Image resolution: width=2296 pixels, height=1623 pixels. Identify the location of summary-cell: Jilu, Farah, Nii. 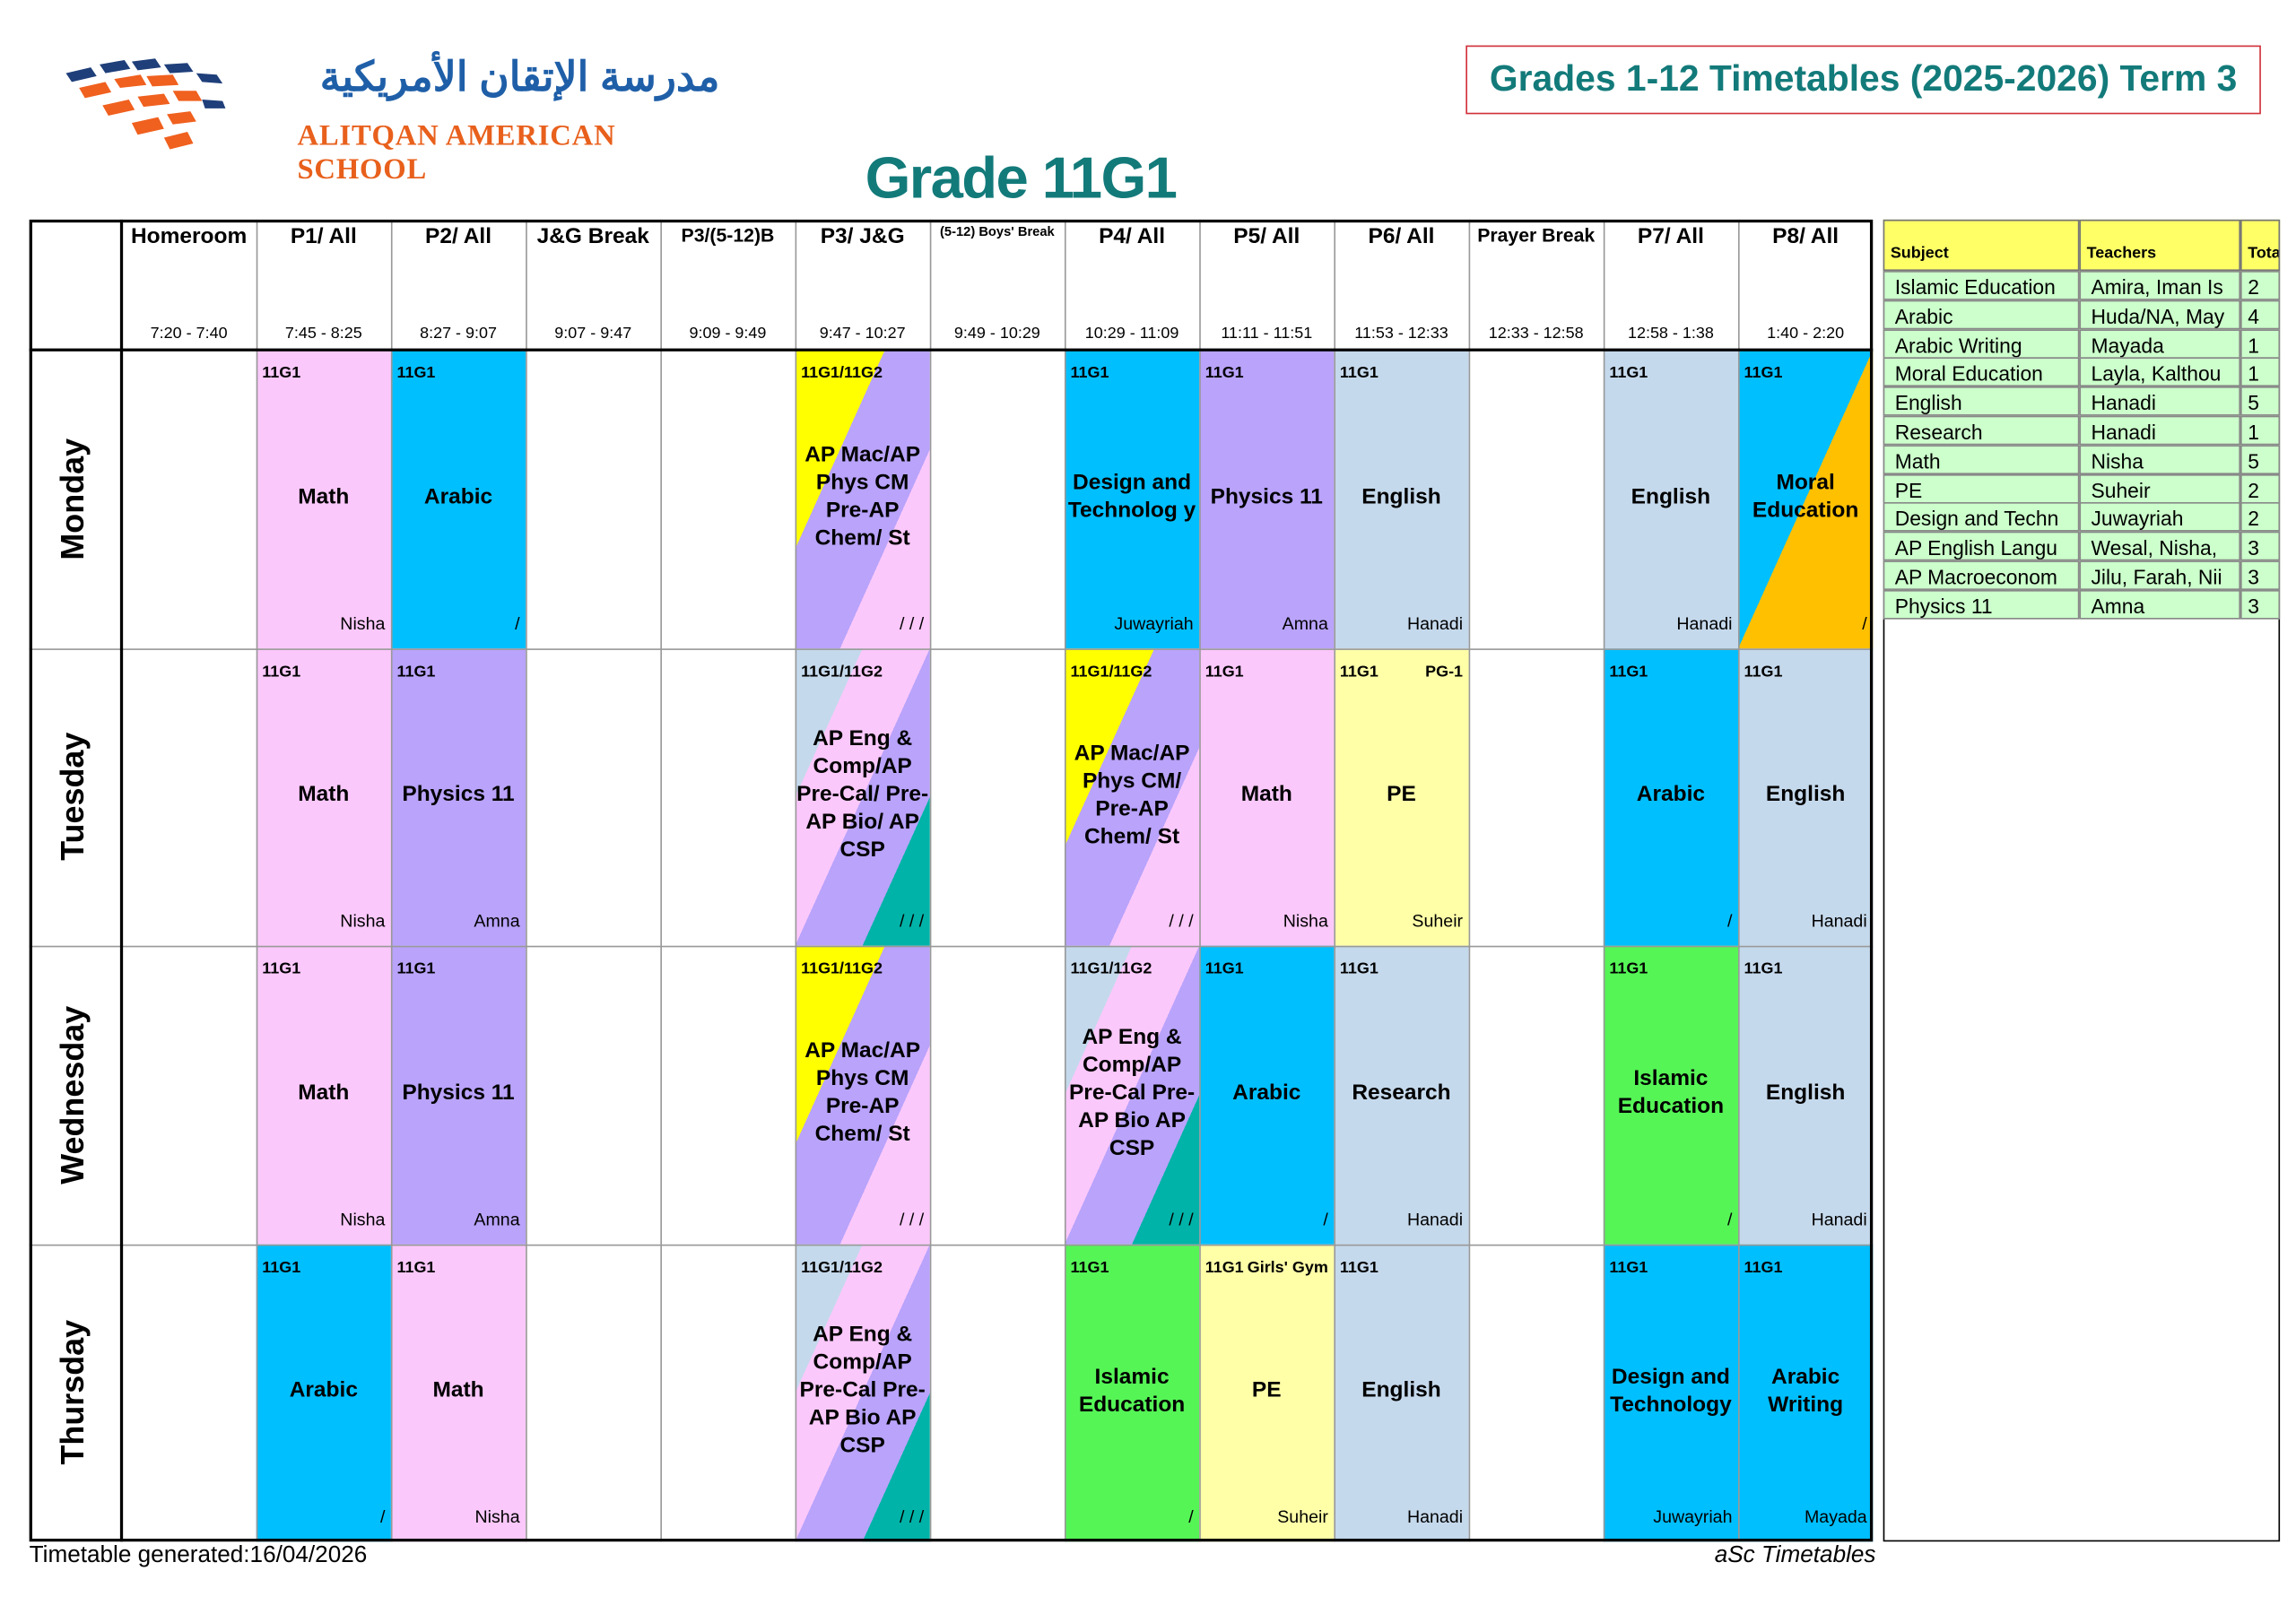
(2160, 575).